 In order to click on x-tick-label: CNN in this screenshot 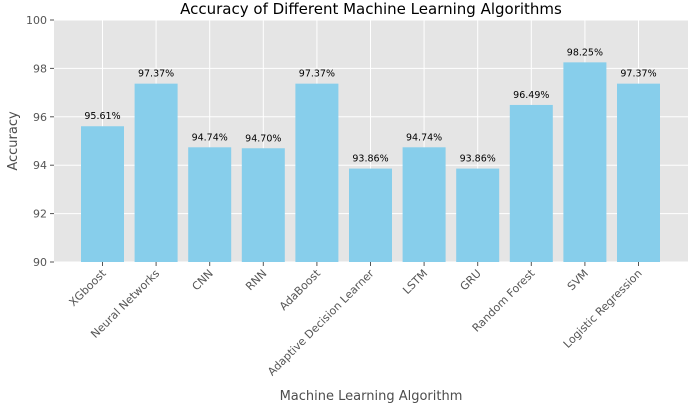, I will do `click(203, 280)`.